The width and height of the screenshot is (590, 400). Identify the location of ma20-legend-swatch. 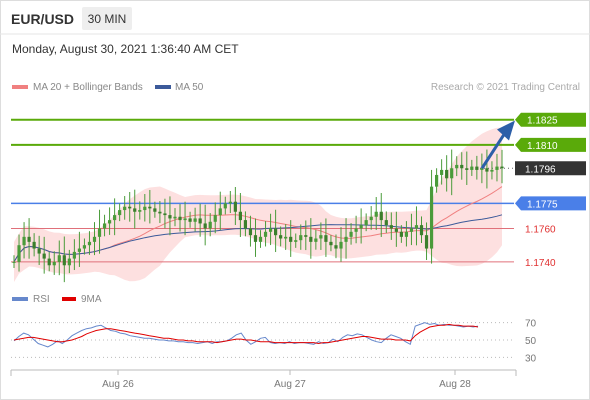
(20, 87).